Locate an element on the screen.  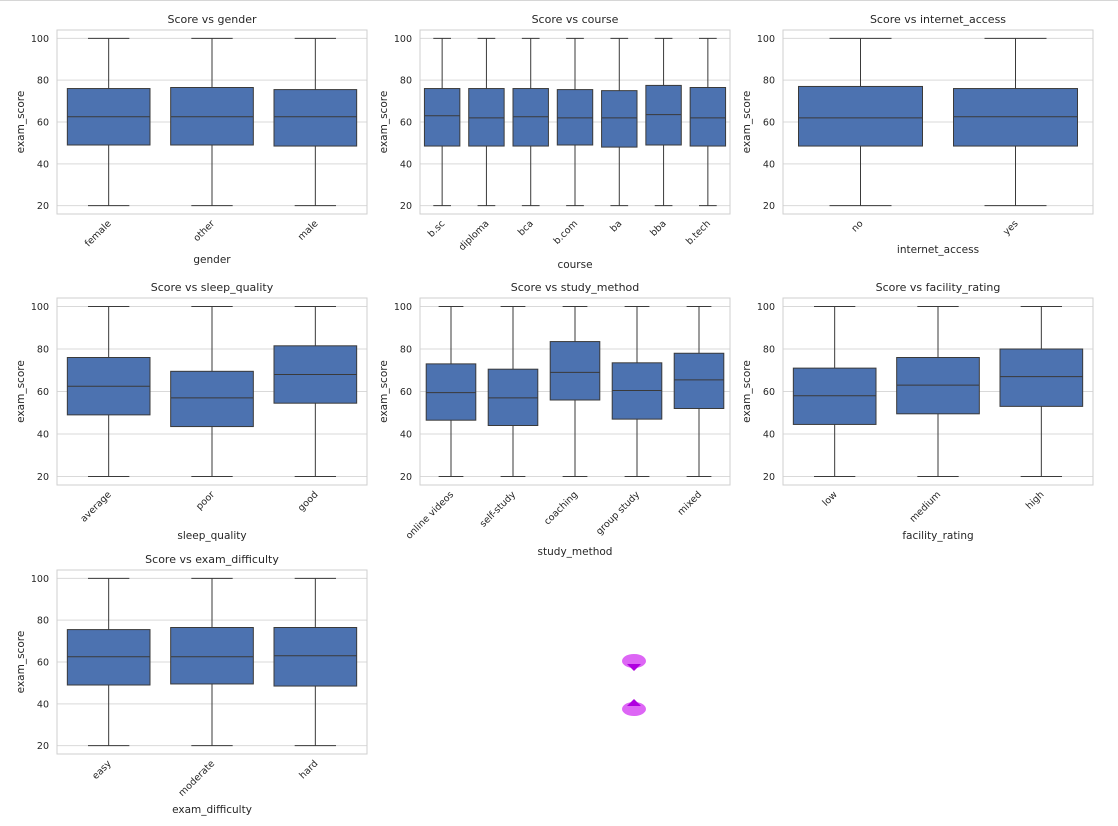
box-b.sc is located at coordinates (442, 122).